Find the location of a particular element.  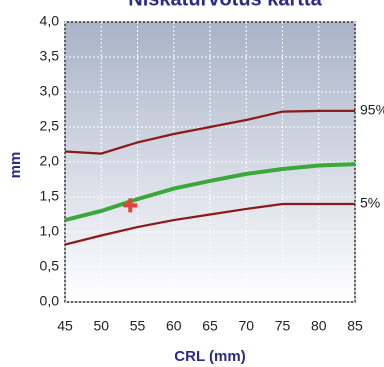

x-tick-label: 50 is located at coordinates (101, 326).